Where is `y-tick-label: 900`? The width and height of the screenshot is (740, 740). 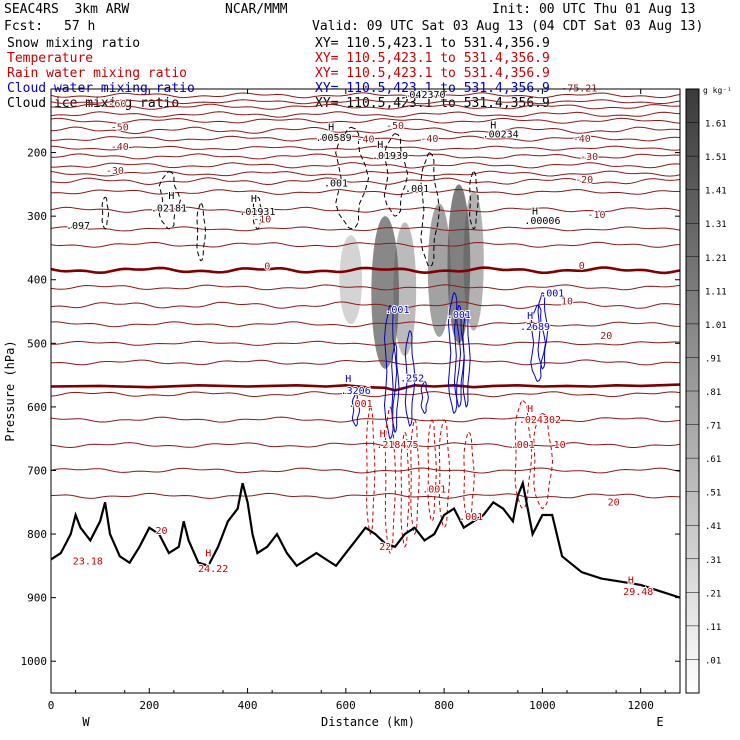 y-tick-label: 900 is located at coordinates (37, 598).